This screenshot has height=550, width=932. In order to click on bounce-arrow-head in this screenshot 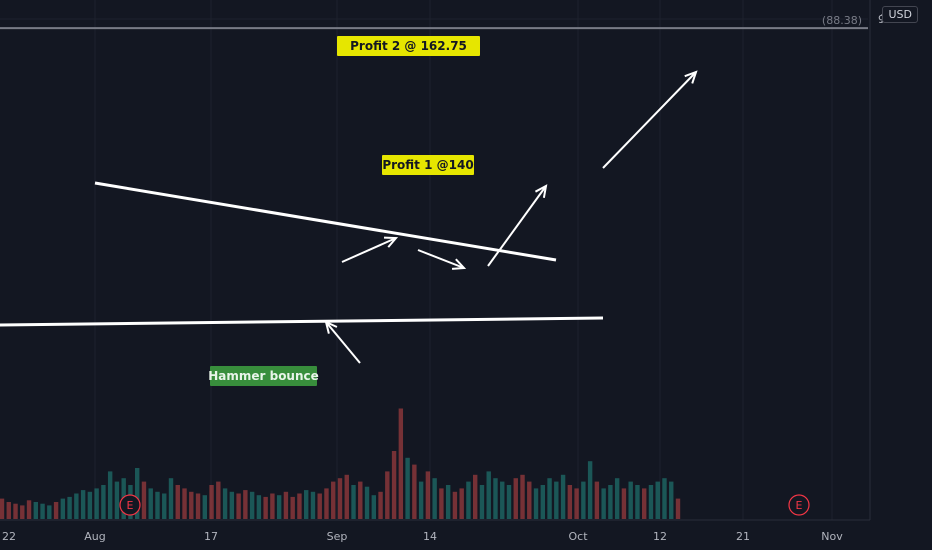, I will do `click(391, 242)`.